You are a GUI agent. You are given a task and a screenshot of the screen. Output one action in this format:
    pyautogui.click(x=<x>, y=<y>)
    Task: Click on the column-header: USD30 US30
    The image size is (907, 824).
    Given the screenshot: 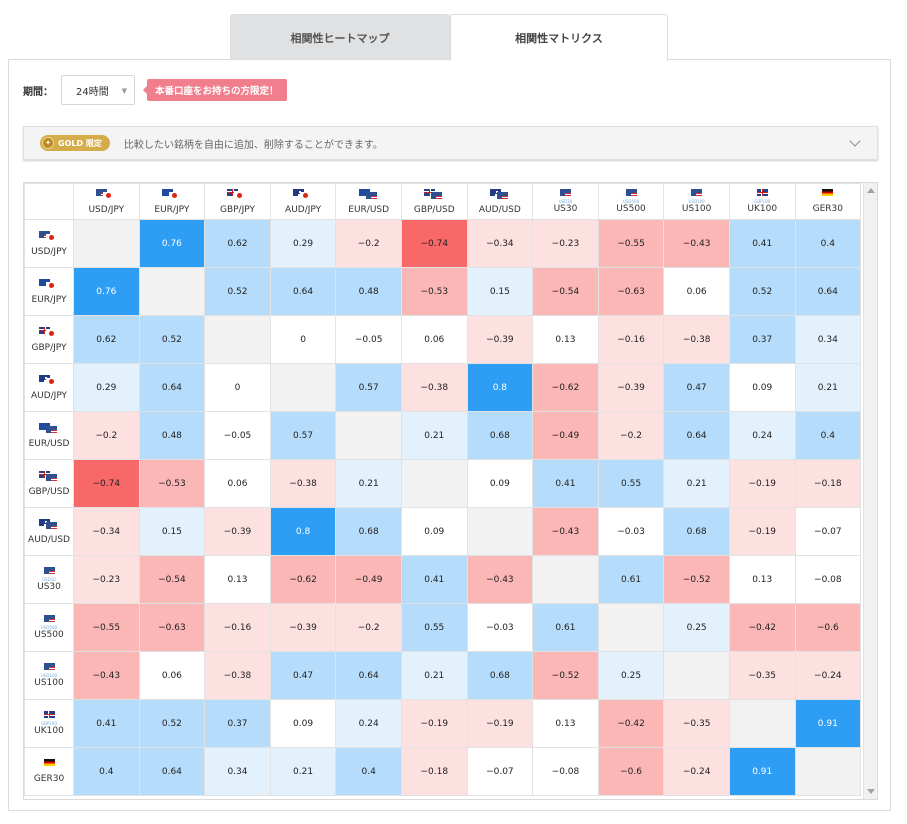 What is the action you would take?
    pyautogui.click(x=565, y=201)
    